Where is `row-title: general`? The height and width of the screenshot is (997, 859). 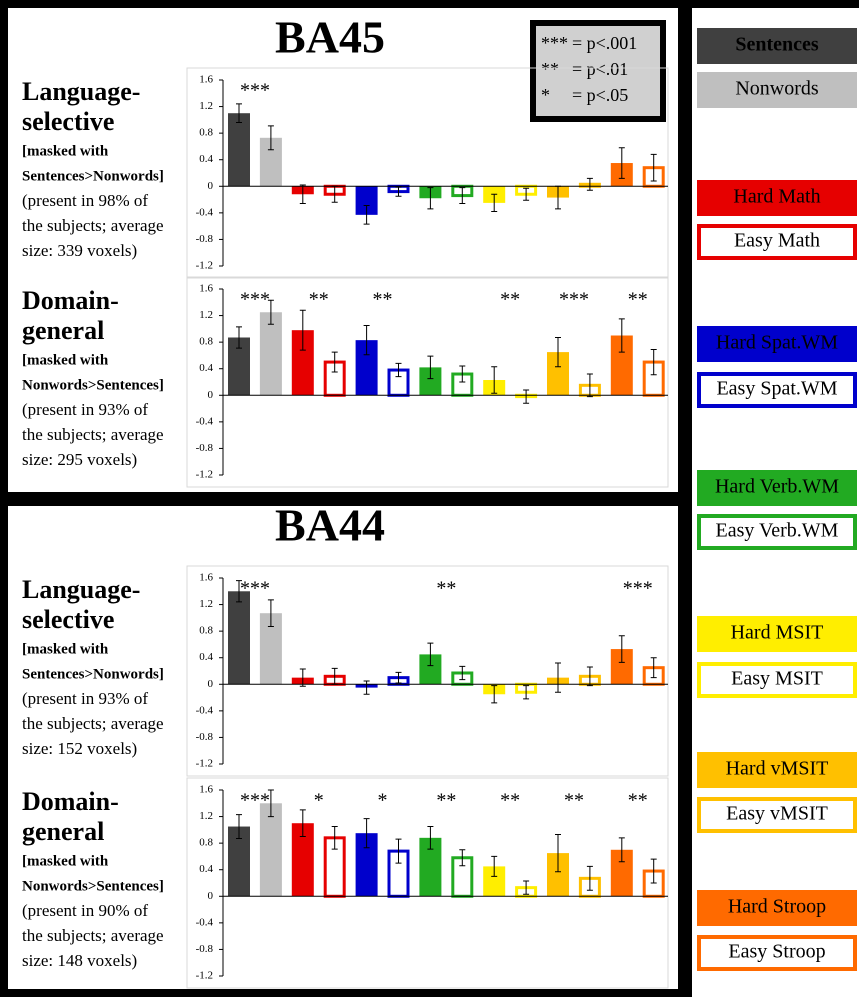 row-title: general is located at coordinates (63, 330).